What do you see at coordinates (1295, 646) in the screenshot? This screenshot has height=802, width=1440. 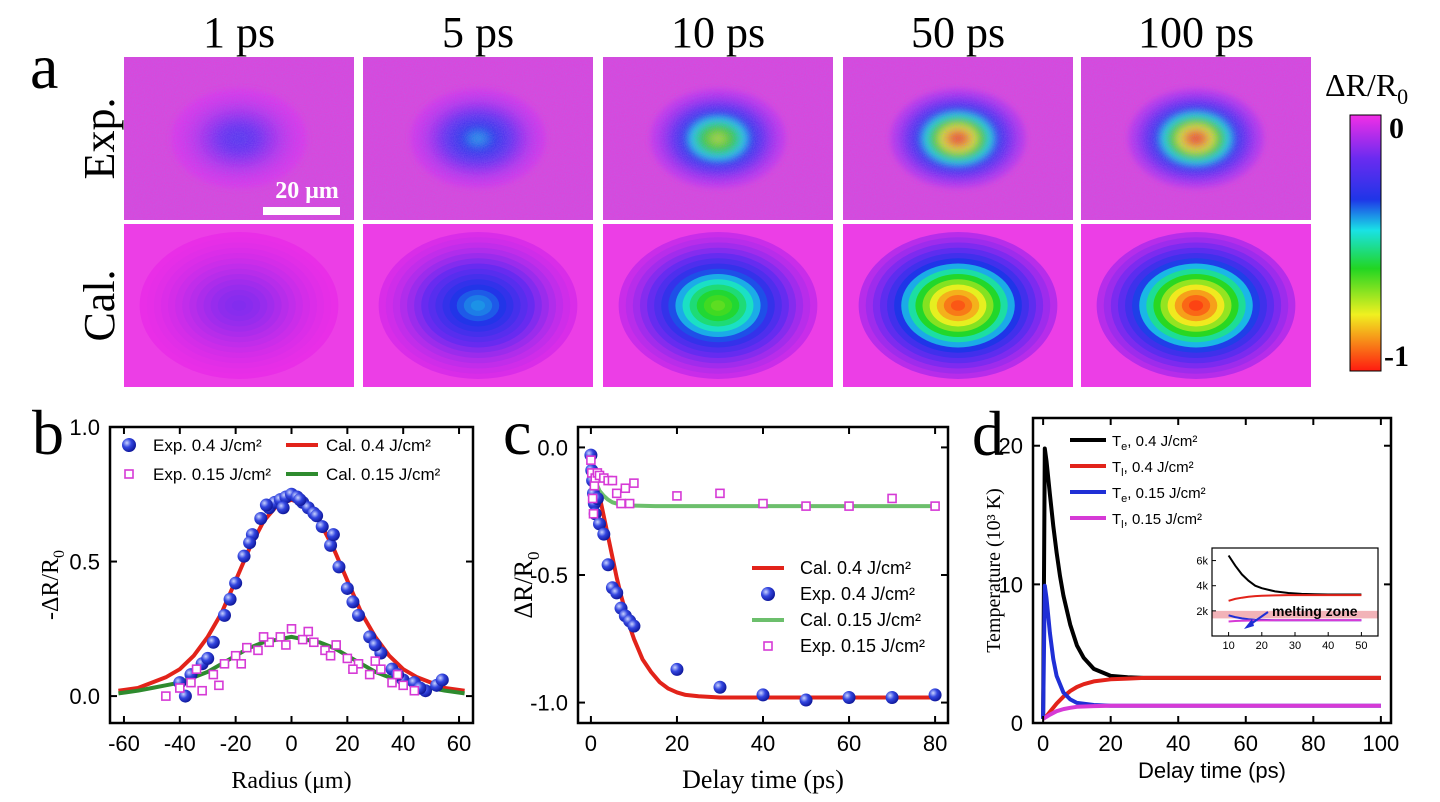 I see `inset-x-tick-label: 30` at bounding box center [1295, 646].